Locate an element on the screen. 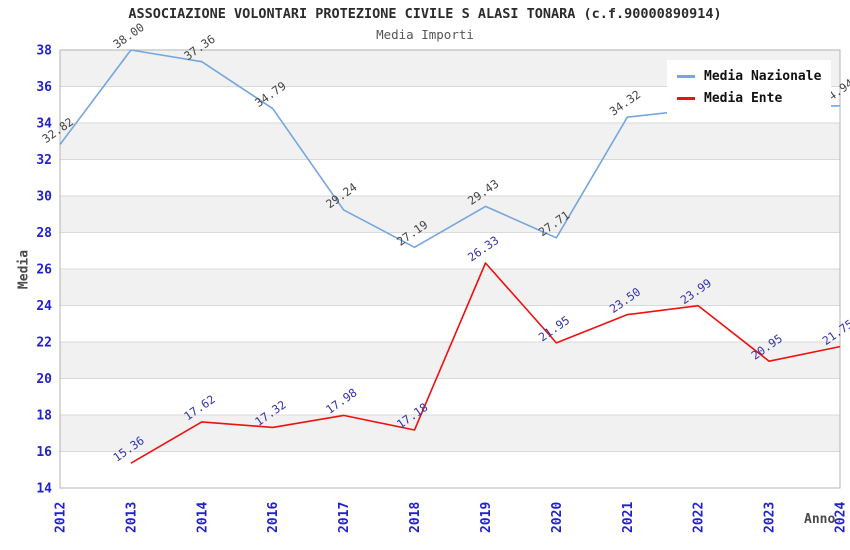 The height and width of the screenshot is (550, 850). x-tick-label: 2017 is located at coordinates (344, 517).